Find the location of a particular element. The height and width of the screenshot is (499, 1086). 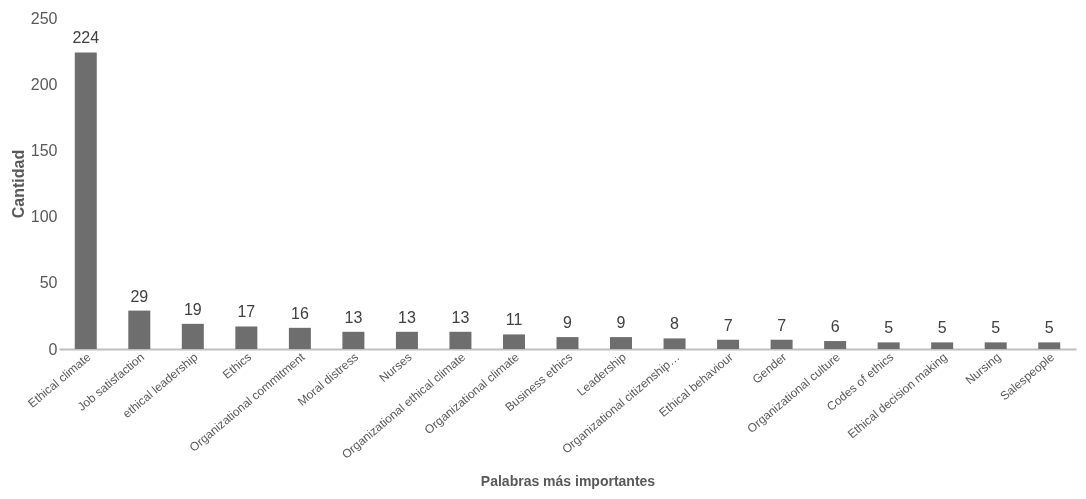

y-tick-label: 250 is located at coordinates (44, 18).